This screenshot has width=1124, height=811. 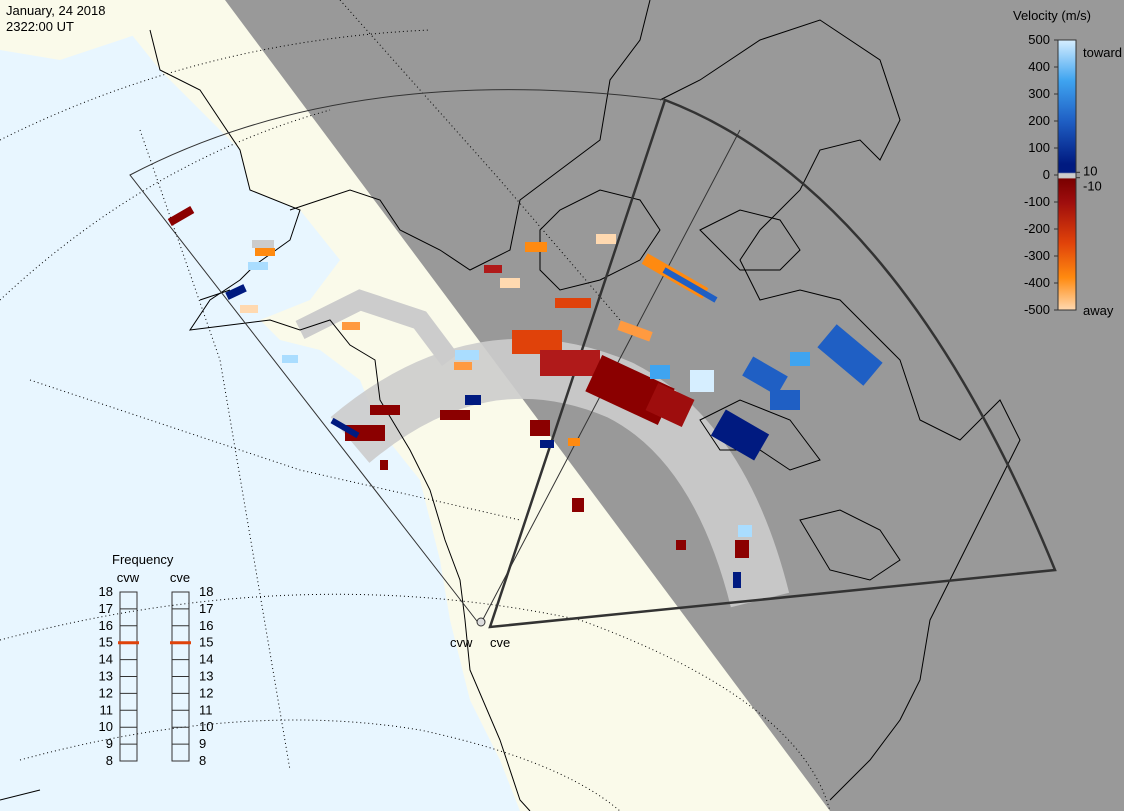 What do you see at coordinates (56, 10) in the screenshot?
I see `date: January, 24 2018` at bounding box center [56, 10].